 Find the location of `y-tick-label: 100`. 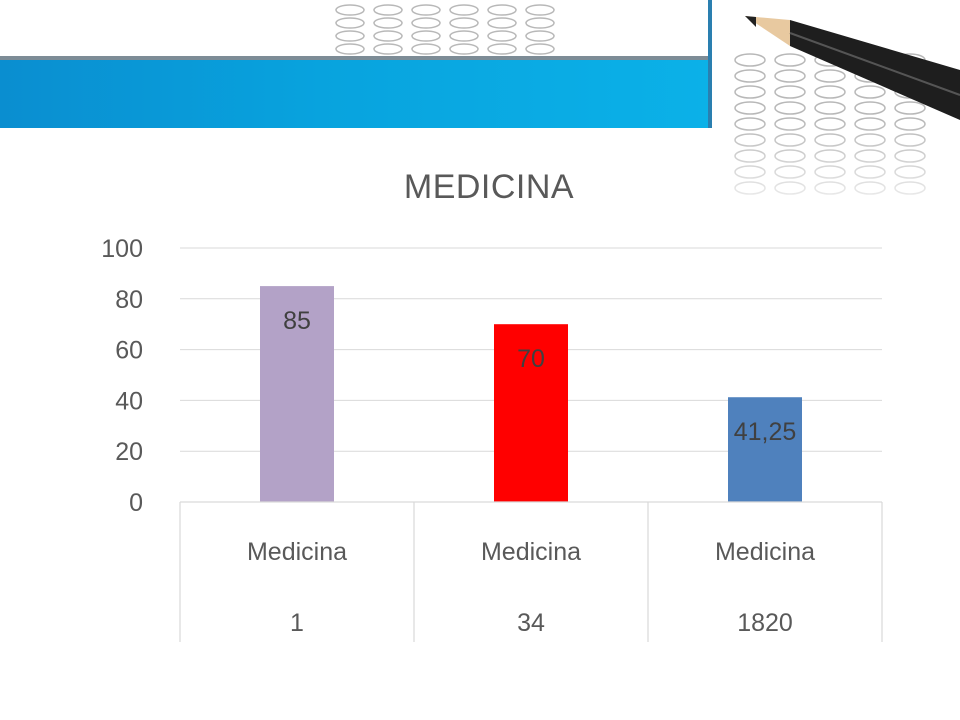

y-tick-label: 100 is located at coordinates (122, 249).